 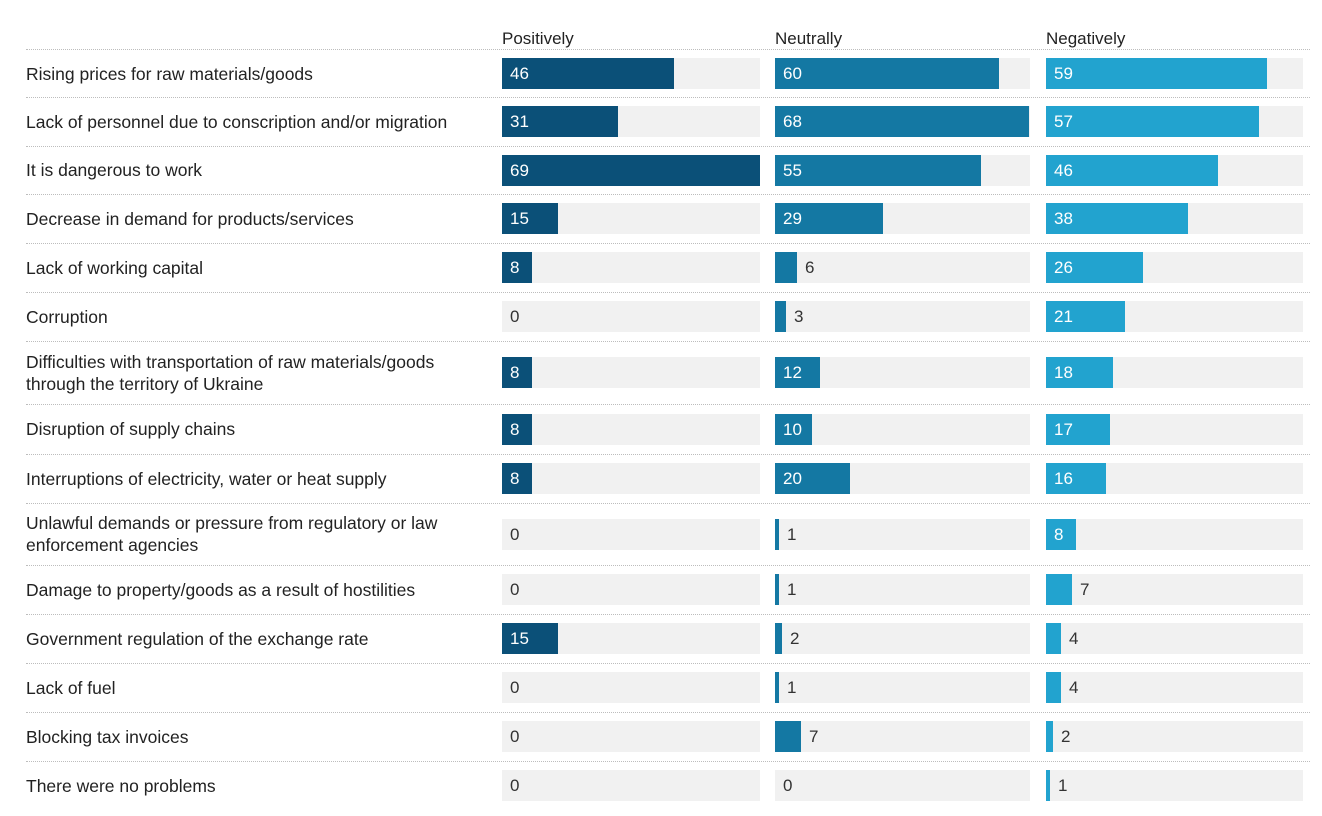 I want to click on data-label: 16, so click(x=1063, y=478).